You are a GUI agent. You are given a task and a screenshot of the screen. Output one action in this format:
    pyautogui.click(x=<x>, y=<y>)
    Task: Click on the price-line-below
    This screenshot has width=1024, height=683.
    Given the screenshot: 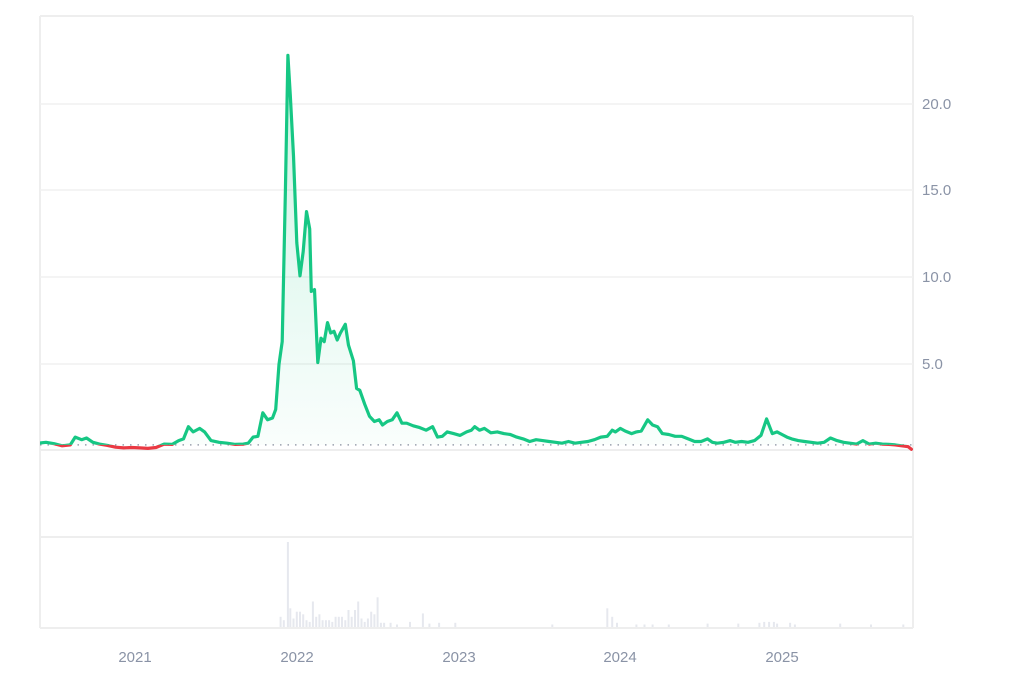 What is the action you would take?
    pyautogui.click(x=482, y=447)
    